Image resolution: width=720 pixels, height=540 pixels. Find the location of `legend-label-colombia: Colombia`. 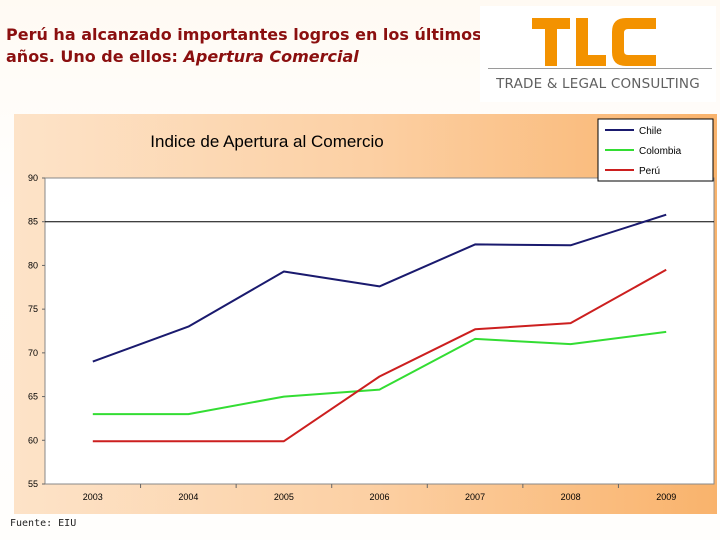

legend-label-colombia: Colombia is located at coordinates (660, 151).